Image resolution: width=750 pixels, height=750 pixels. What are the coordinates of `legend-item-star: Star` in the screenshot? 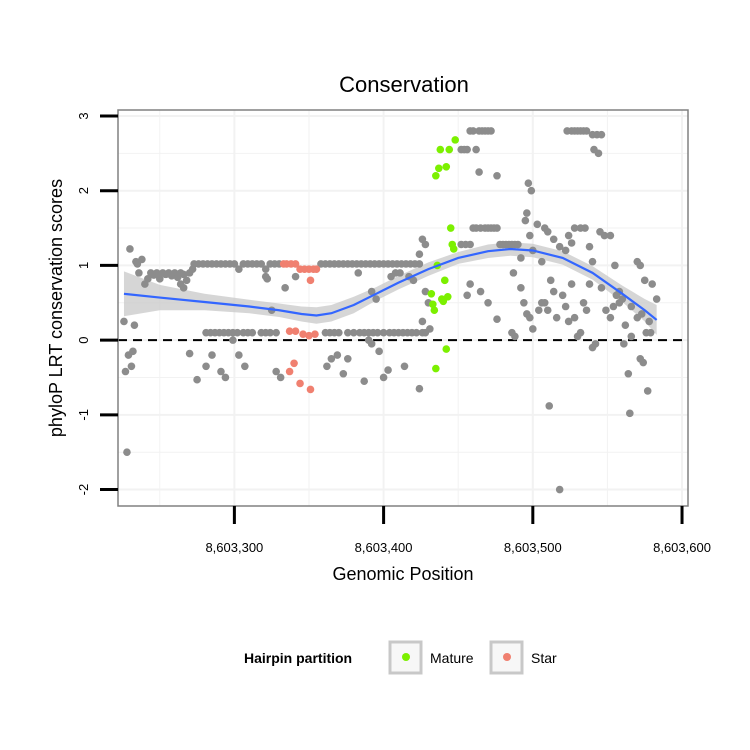 It's located at (523, 657).